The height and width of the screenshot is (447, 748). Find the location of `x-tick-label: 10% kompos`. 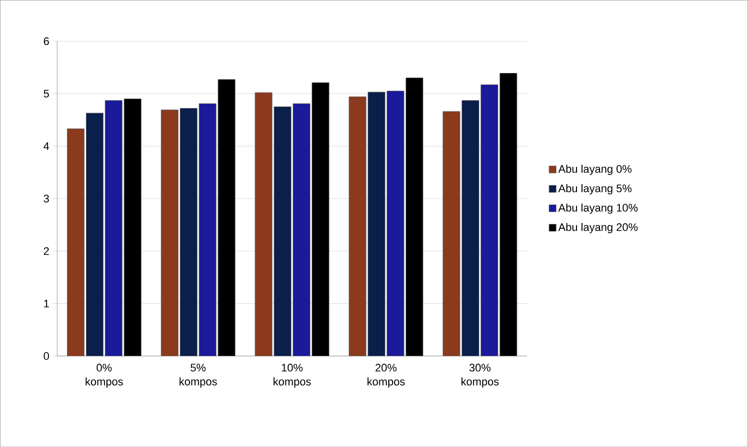

x-tick-label: 10% kompos is located at coordinates (292, 376).